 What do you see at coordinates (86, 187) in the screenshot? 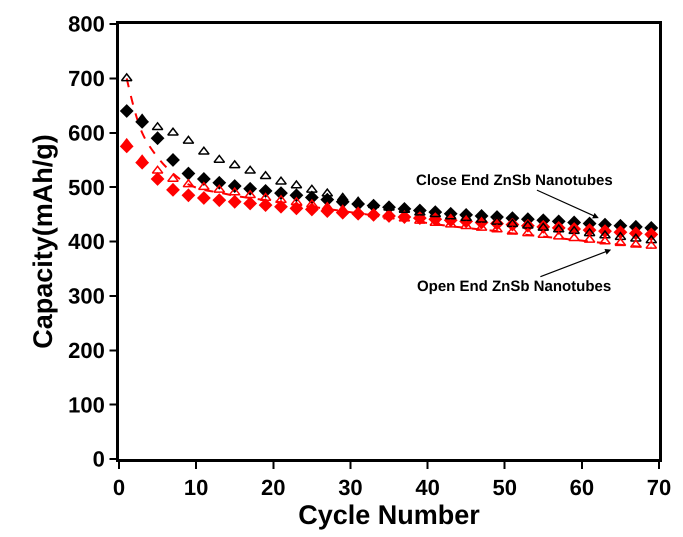
I see `y-tick-label: 500` at bounding box center [86, 187].